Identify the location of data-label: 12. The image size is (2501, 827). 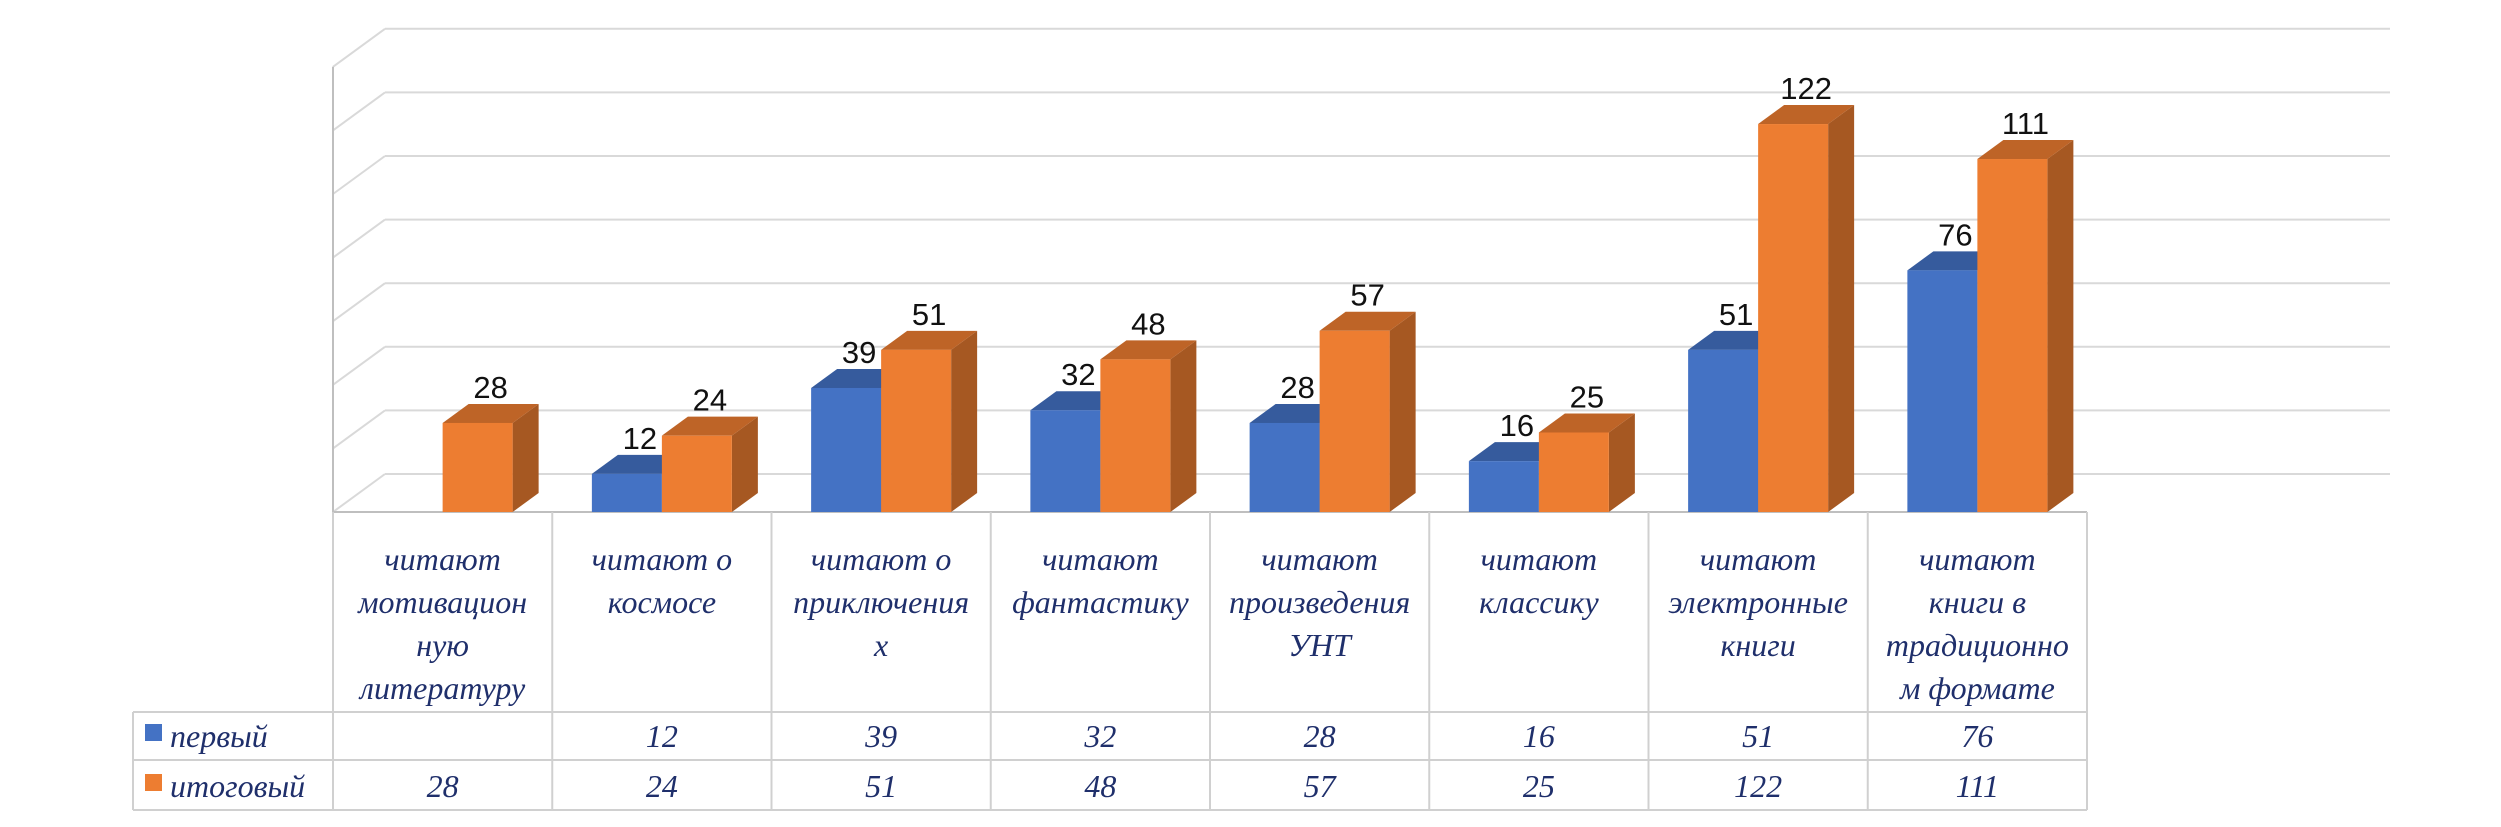
(640, 438).